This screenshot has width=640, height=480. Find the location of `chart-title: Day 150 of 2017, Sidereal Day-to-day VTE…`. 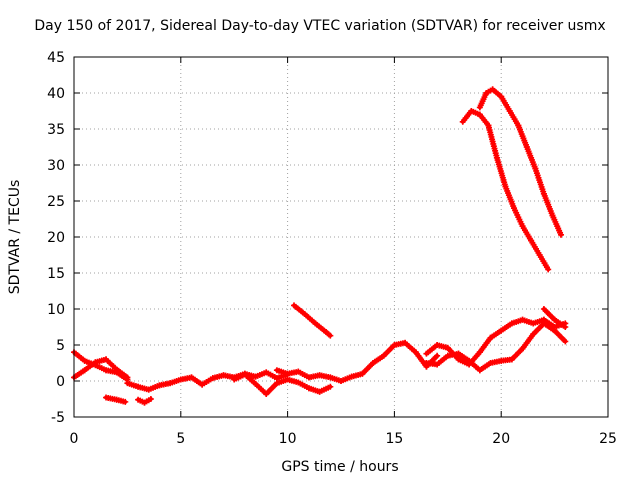

chart-title: Day 150 of 2017, Sidereal Day-to-day VTE… is located at coordinates (320, 26).